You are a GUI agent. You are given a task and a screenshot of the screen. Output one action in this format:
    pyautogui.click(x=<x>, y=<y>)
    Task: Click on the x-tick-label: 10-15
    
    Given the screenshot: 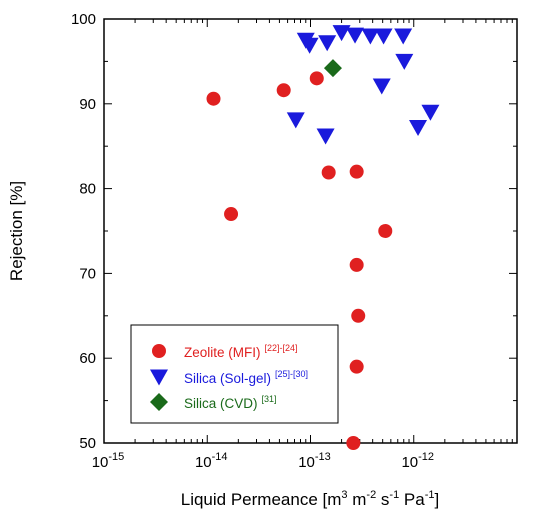 What is the action you would take?
    pyautogui.click(x=108, y=461)
    